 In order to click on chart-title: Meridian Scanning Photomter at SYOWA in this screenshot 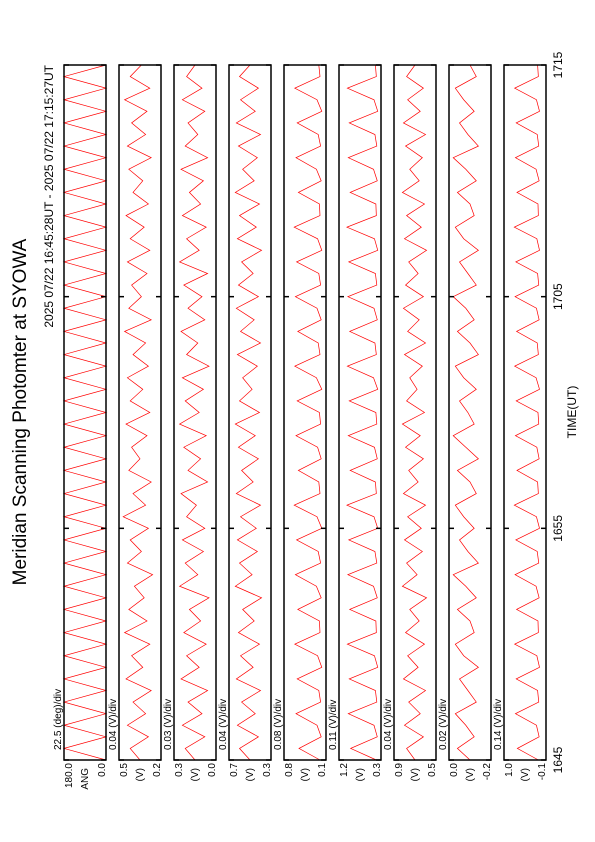, I will do `click(20, 411)`.